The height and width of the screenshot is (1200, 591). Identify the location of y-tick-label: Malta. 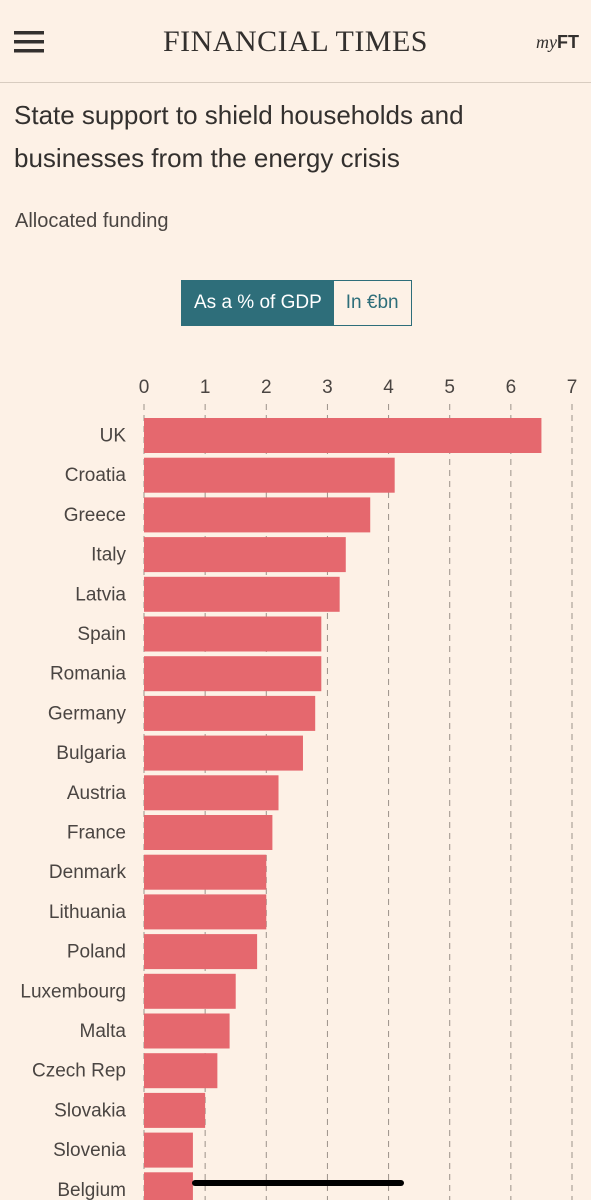
(103, 1031).